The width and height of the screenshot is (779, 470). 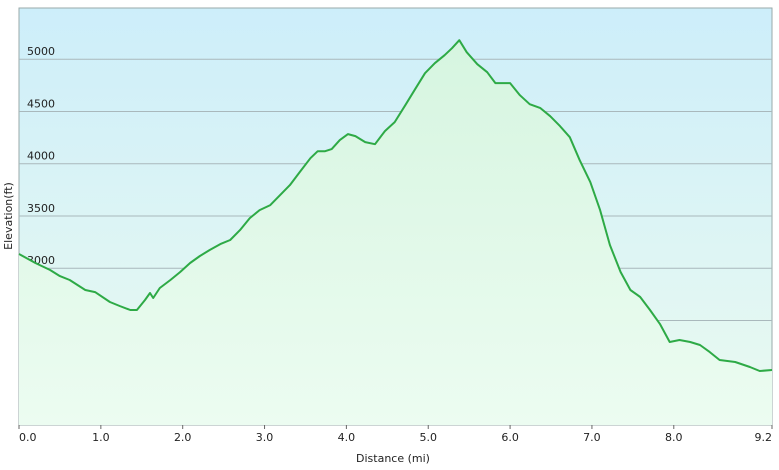 I want to click on y-axis-title: Elevation(ft), so click(x=8, y=216).